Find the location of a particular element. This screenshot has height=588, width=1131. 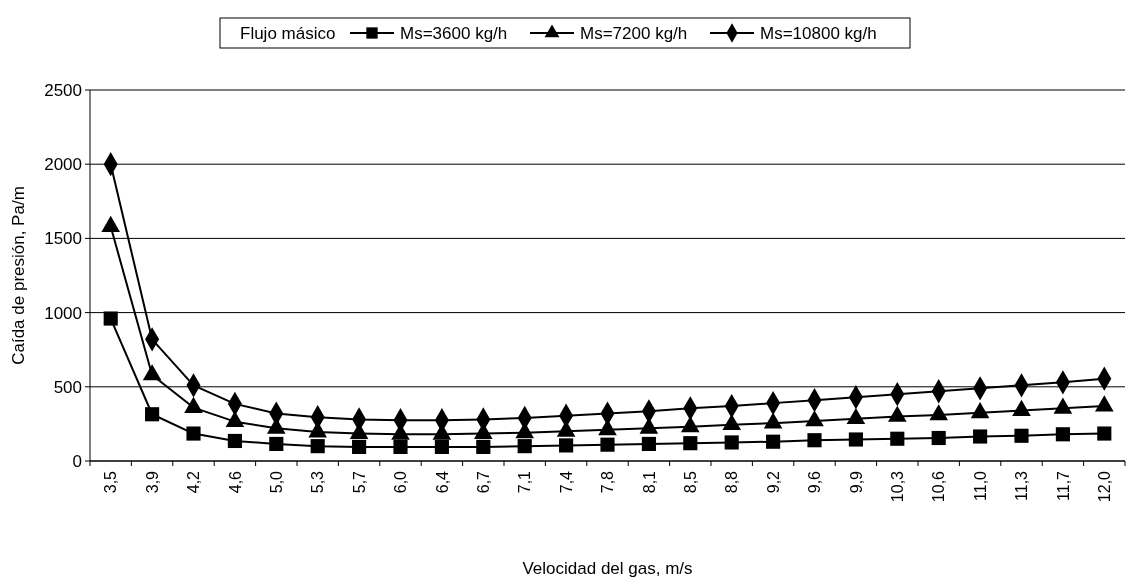

x-tick-label: 5,7 is located at coordinates (359, 482).